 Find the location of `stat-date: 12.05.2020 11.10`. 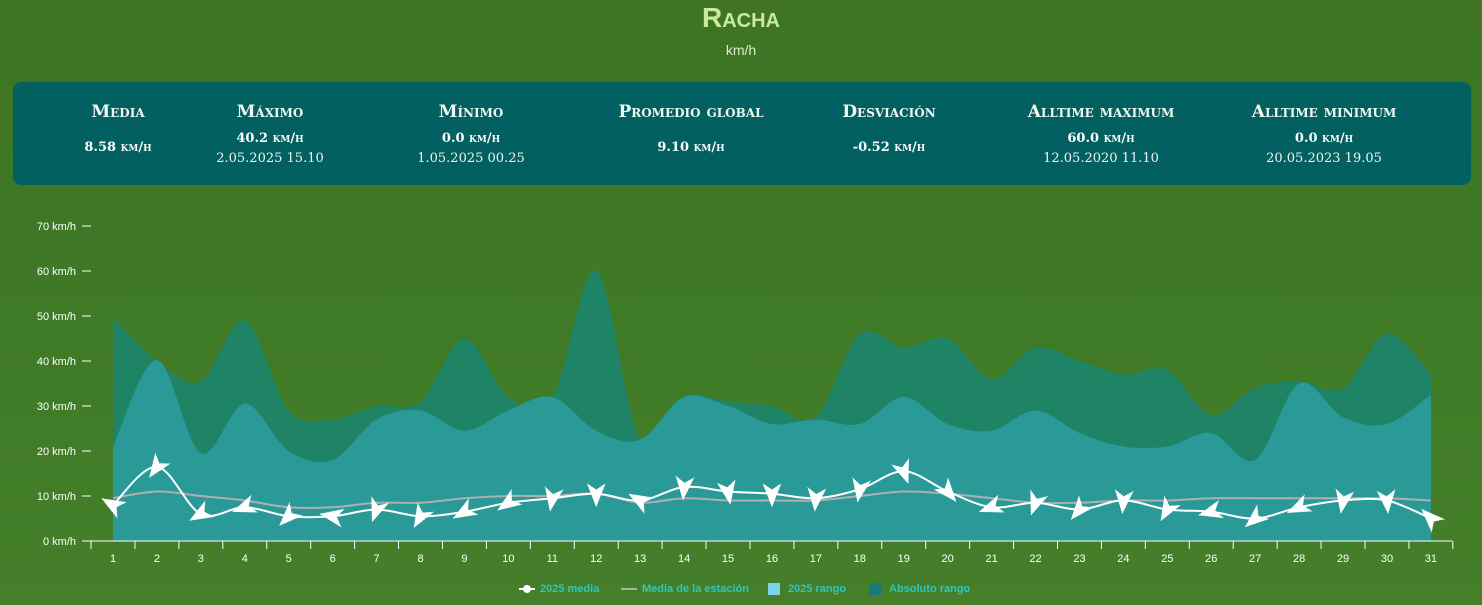

stat-date: 12.05.2020 11.10 is located at coordinates (1101, 158).